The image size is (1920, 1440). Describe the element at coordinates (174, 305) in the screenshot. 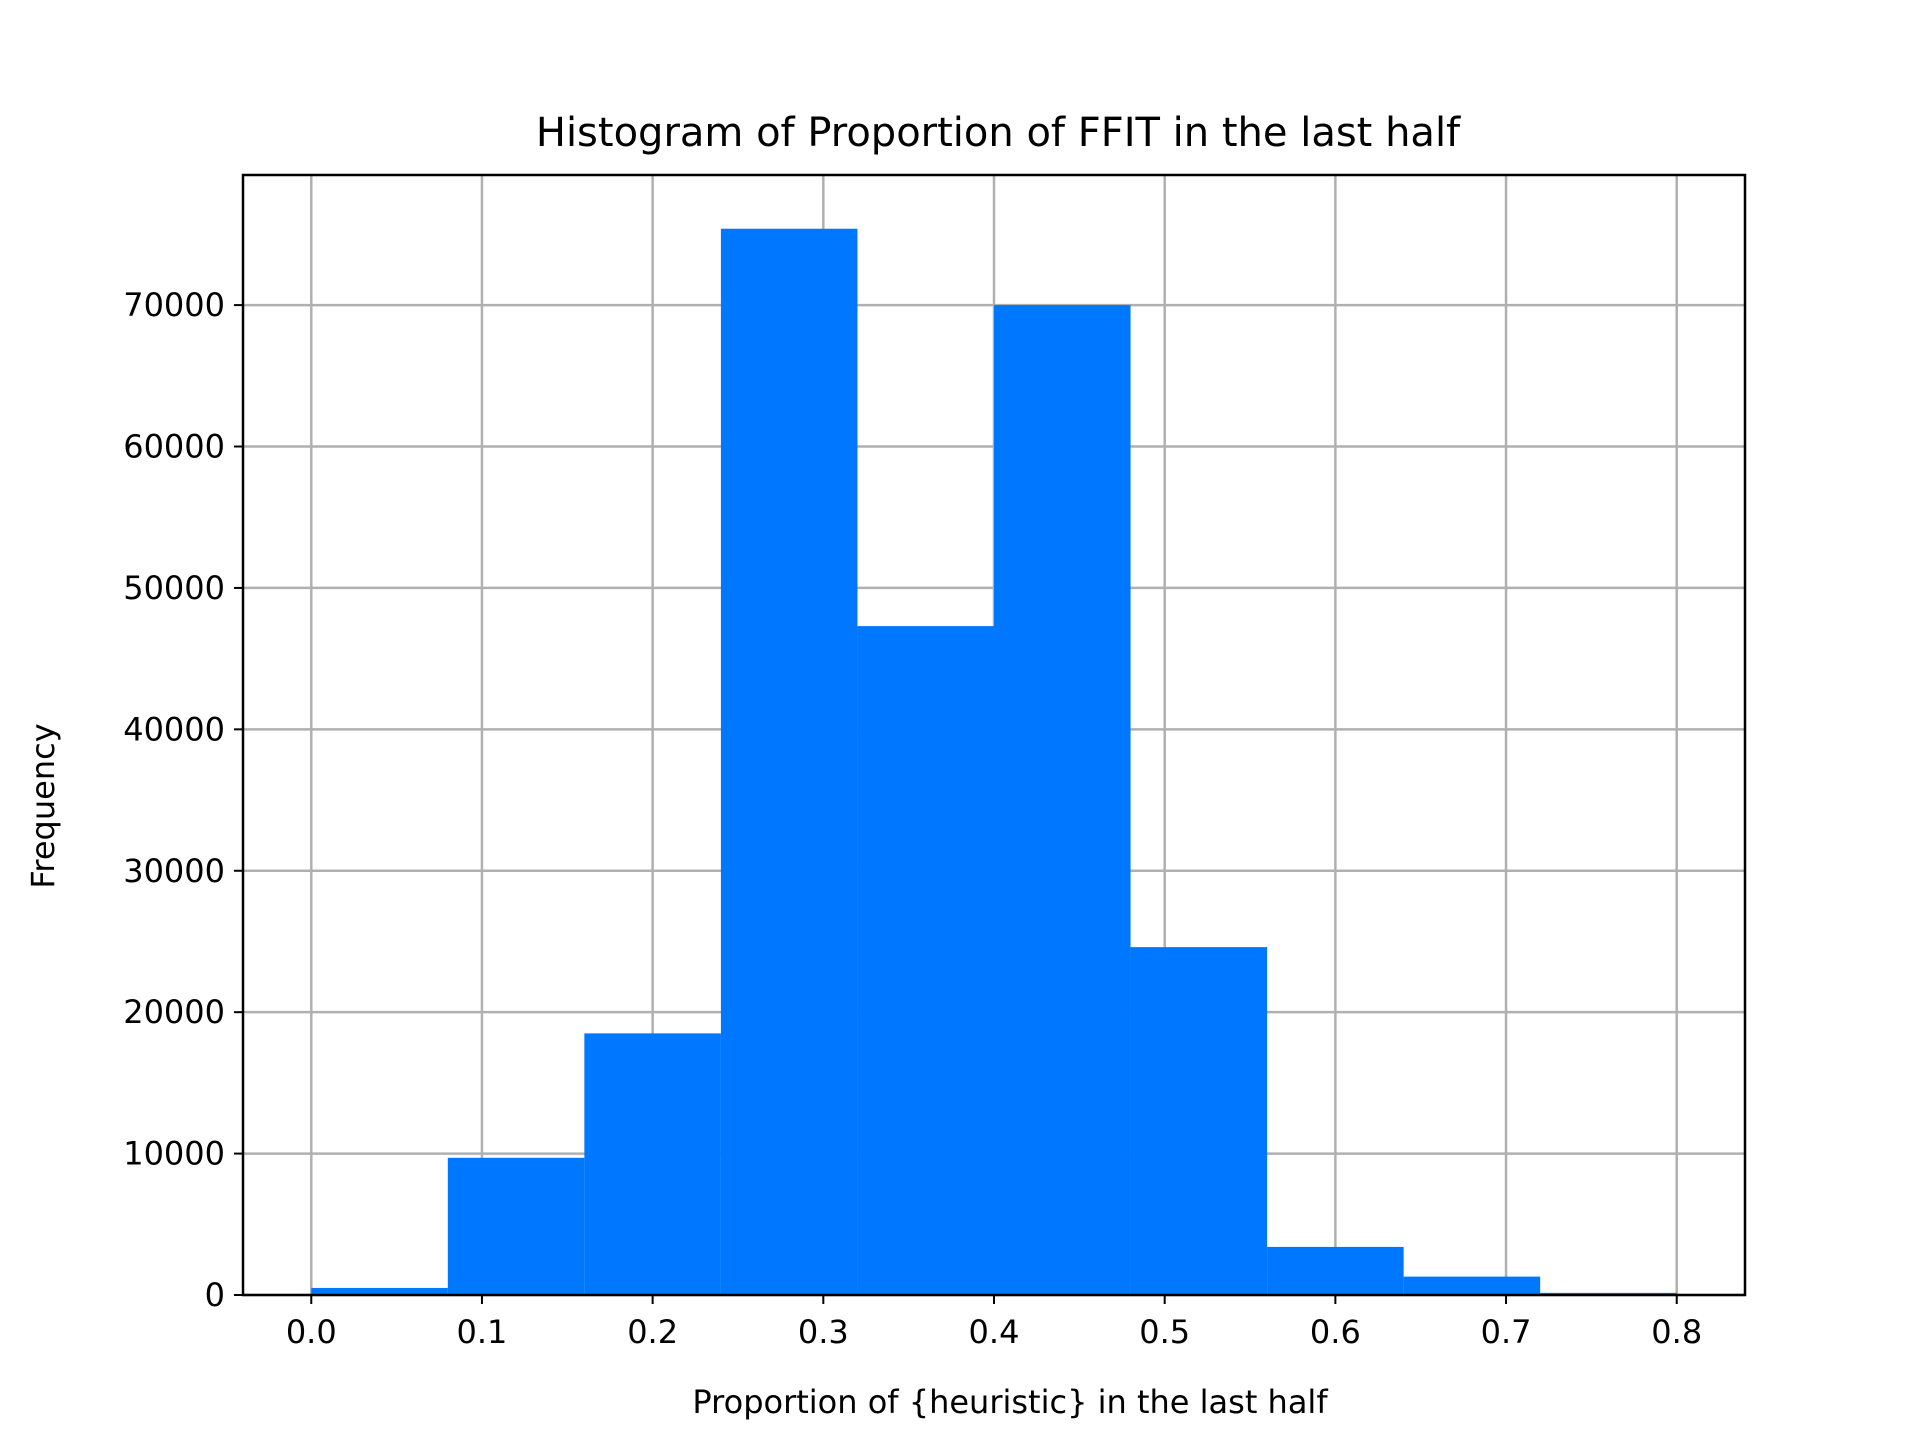

I see `y-tick-label: 70000` at that location.